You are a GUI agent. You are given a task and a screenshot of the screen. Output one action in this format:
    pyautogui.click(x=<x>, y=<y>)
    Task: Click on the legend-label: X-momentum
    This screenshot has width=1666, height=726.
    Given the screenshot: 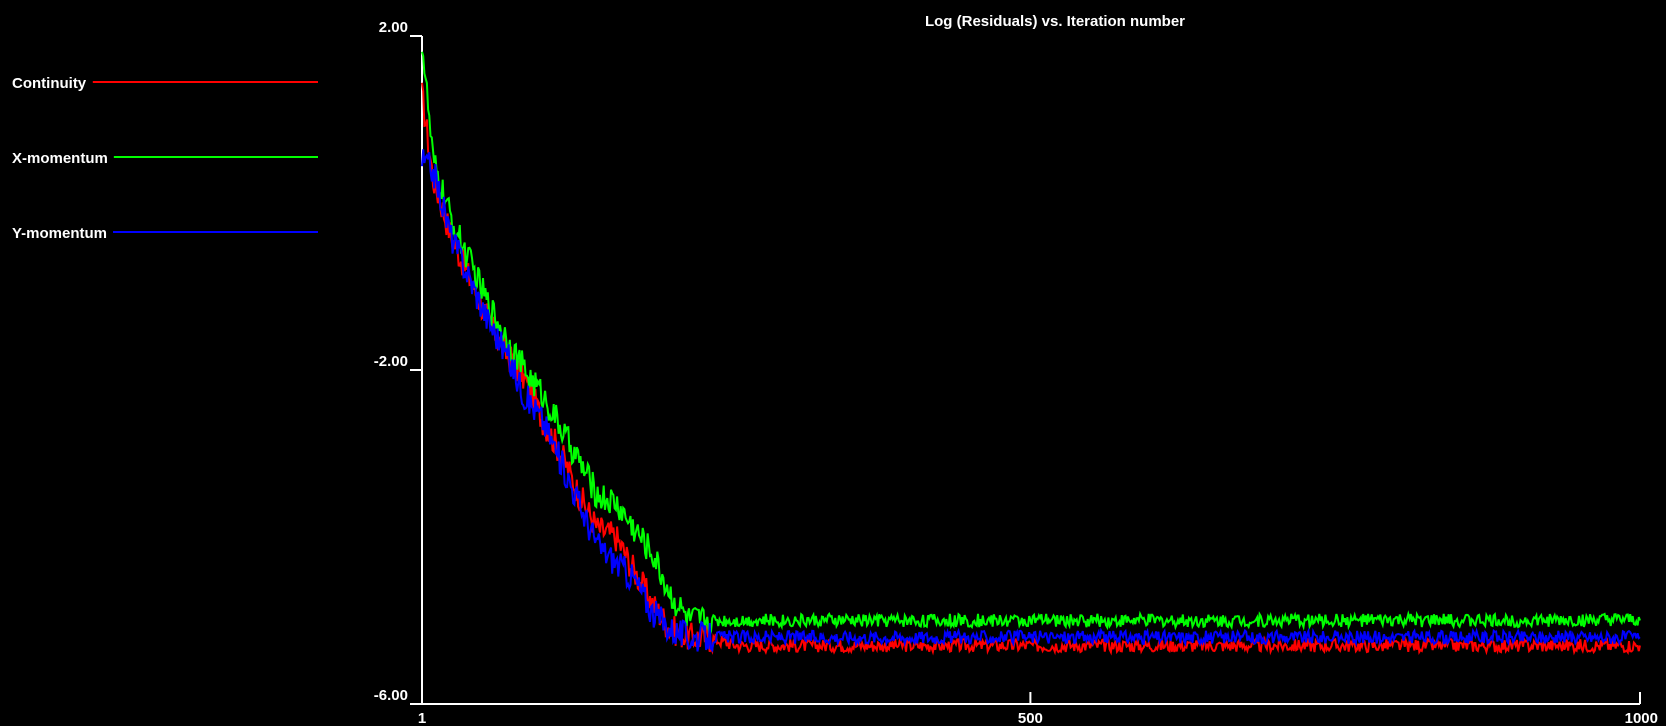 What is the action you would take?
    pyautogui.click(x=60, y=158)
    